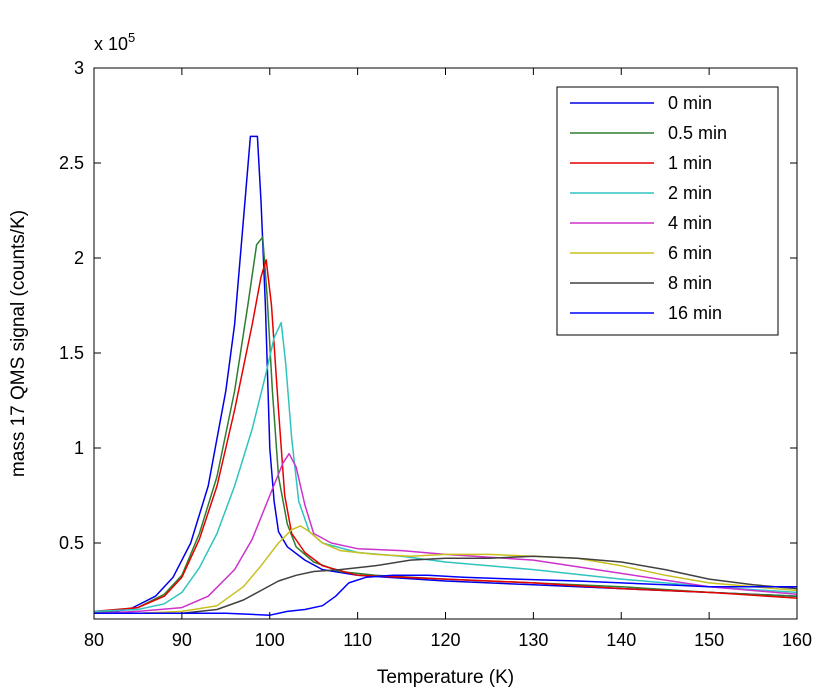 This screenshot has height=693, width=830. Describe the element at coordinates (709, 640) in the screenshot. I see `x-tick-label-7: 150` at that location.